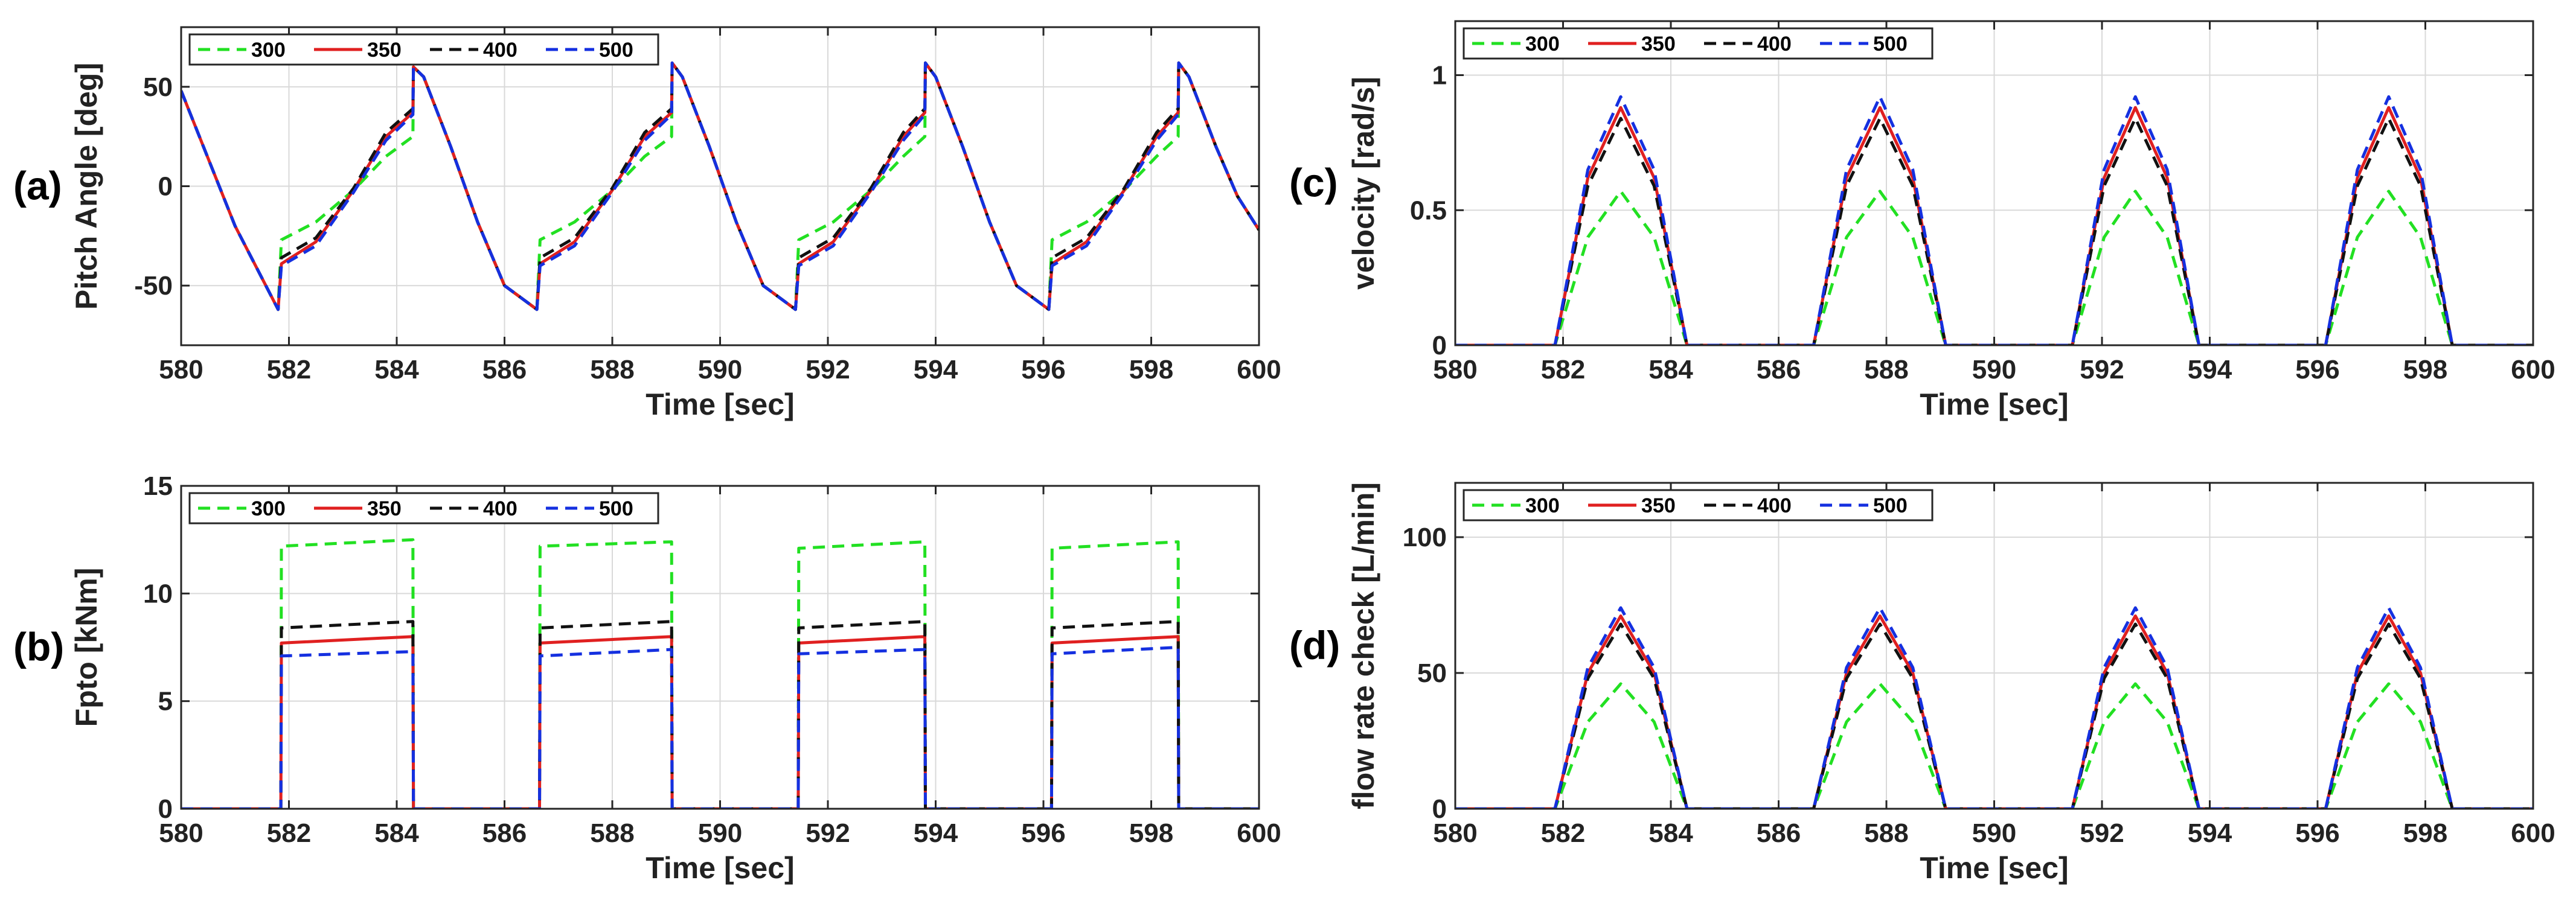 The width and height of the screenshot is (2576, 915). What do you see at coordinates (1425, 537) in the screenshot?
I see `y-tick-label: 100` at bounding box center [1425, 537].